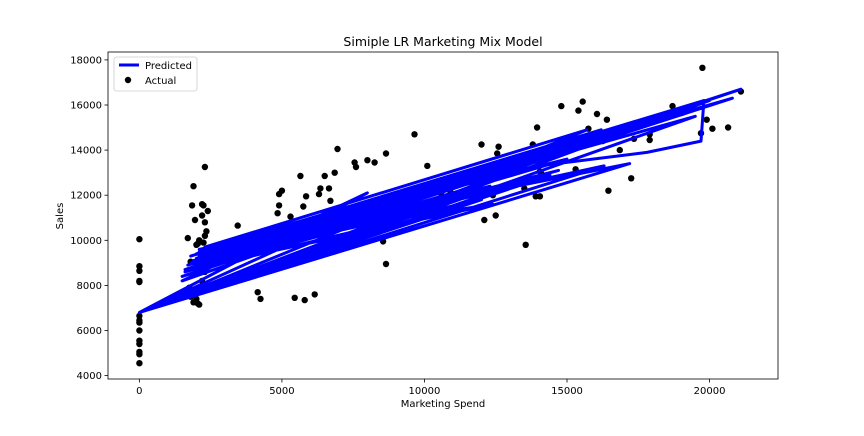 This screenshot has height=436, width=864. What do you see at coordinates (710, 391) in the screenshot?
I see `x-tick-label: 20000` at bounding box center [710, 391].